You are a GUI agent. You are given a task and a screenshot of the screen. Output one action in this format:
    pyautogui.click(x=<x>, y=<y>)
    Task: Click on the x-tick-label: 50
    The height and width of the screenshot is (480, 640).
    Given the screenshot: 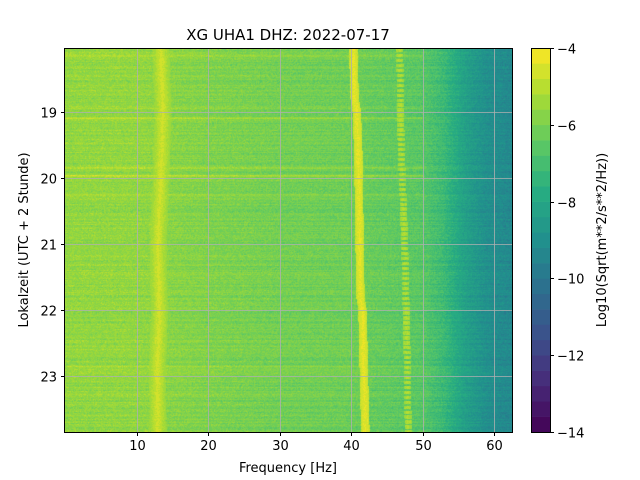 What is the action you would take?
    pyautogui.click(x=423, y=446)
    